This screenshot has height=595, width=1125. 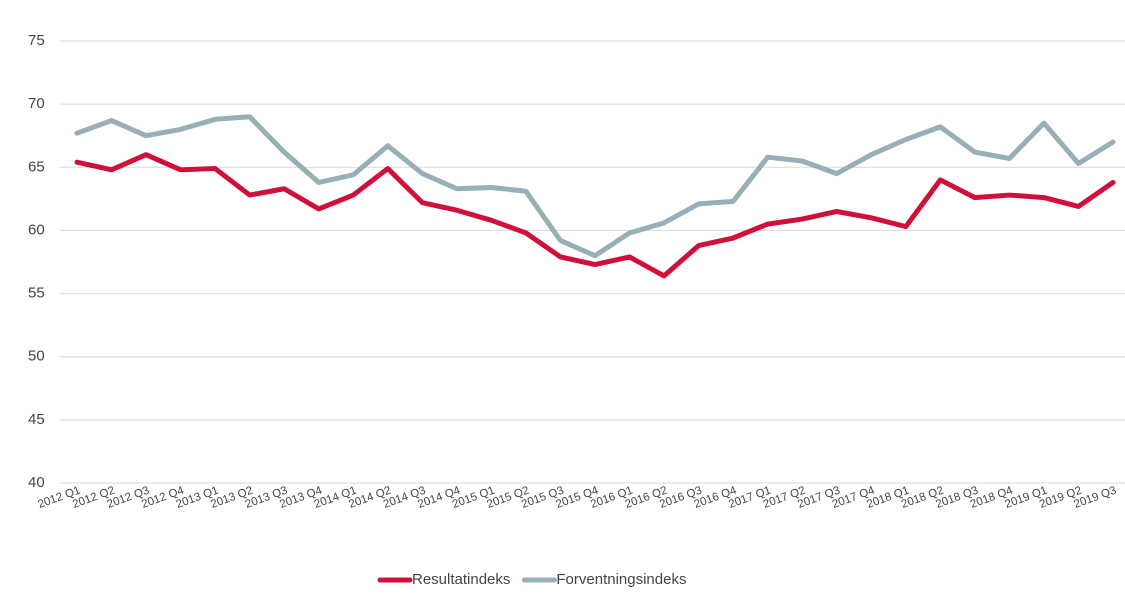 I want to click on y-tick-label: 55, so click(x=36, y=293).